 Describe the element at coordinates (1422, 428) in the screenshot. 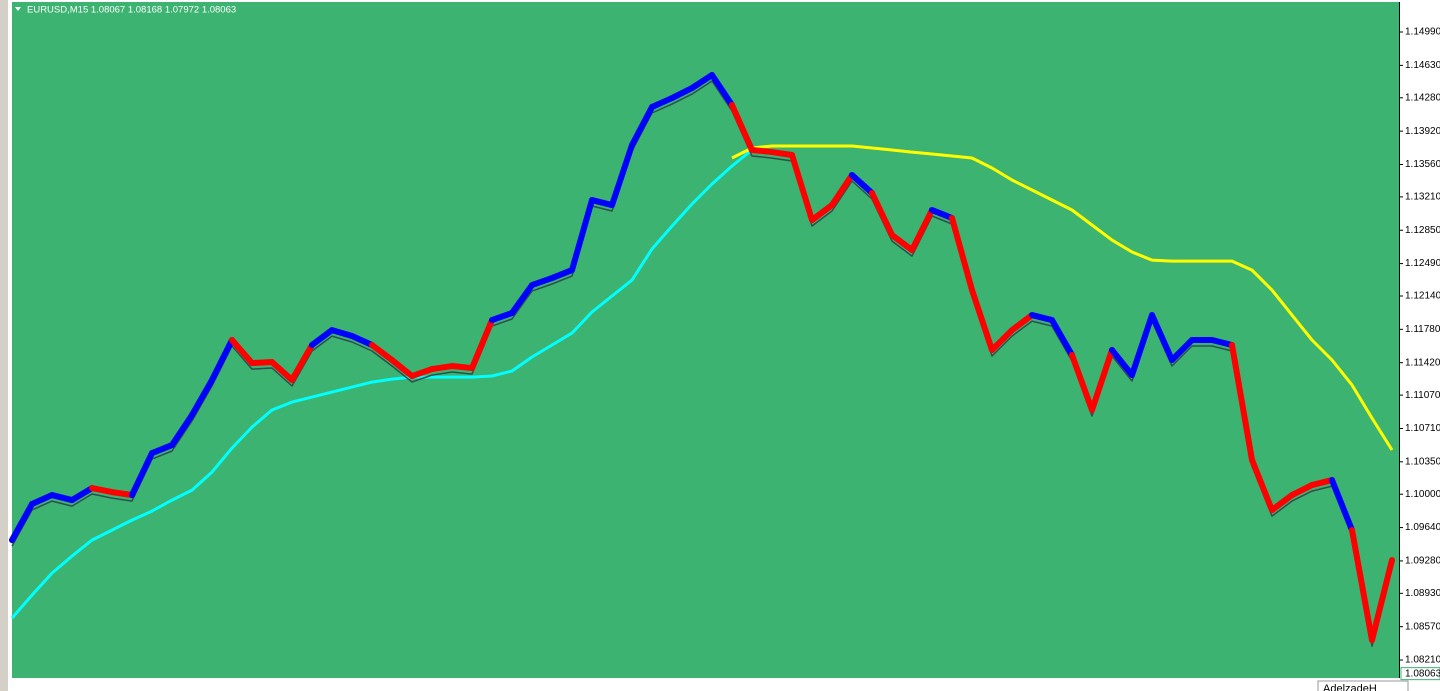

I see `y-tick-label: 1.10710` at that location.